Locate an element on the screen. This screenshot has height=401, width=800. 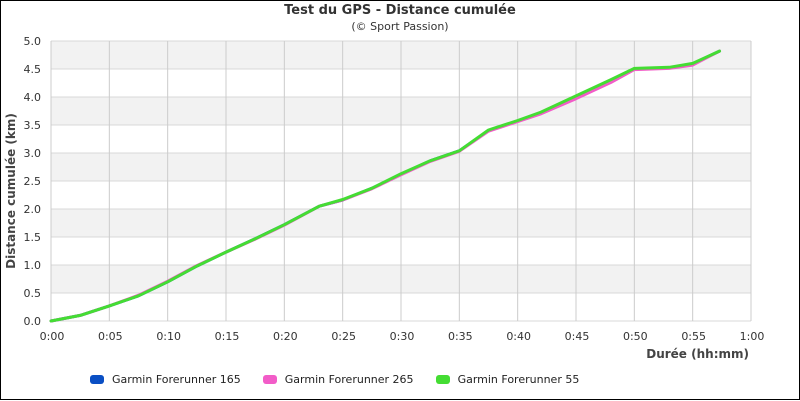
x-tick-label: 0:25 is located at coordinates (343, 336).